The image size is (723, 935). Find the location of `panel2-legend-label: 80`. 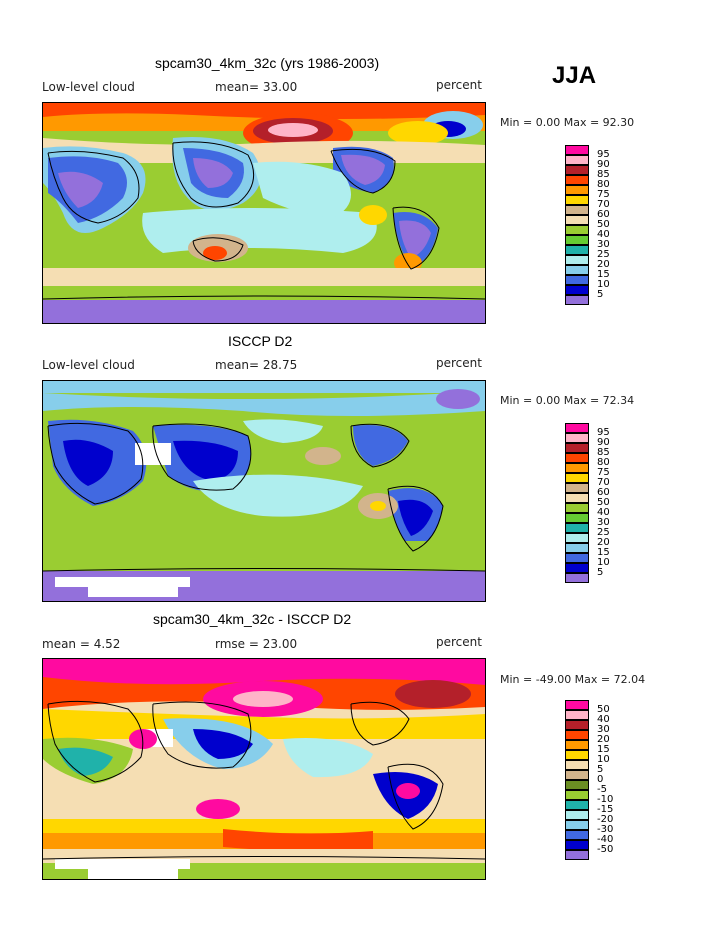

panel2-legend-label: 80 is located at coordinates (603, 462).